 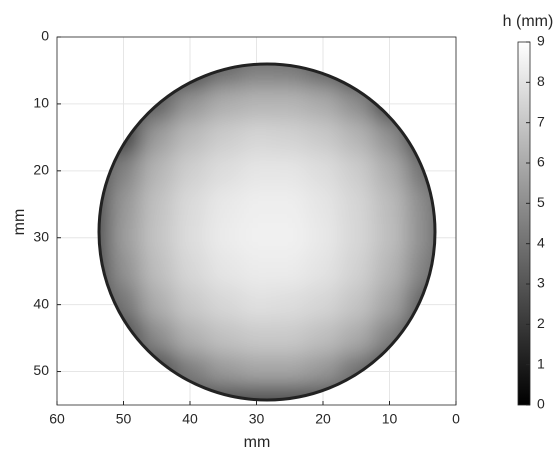 What do you see at coordinates (541, 162) in the screenshot?
I see `colorbar-tick-label: 6` at bounding box center [541, 162].